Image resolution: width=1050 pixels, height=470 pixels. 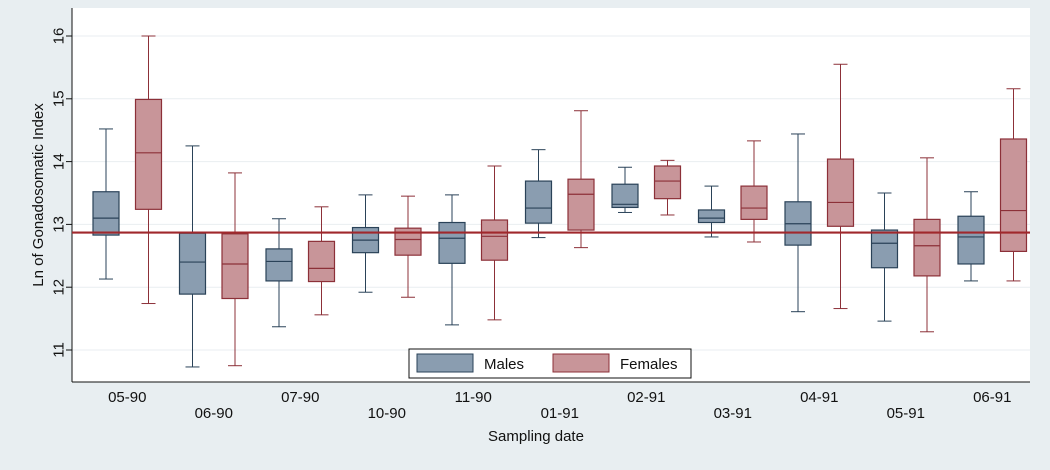 I want to click on legend-swatch-males, so click(x=445, y=363).